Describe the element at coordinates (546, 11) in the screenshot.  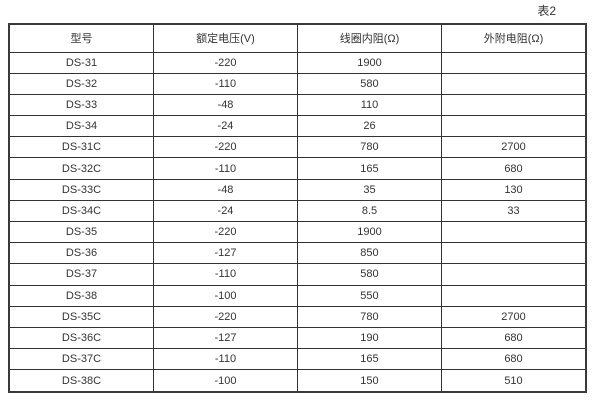
I see `table-caption: 表2` at that location.